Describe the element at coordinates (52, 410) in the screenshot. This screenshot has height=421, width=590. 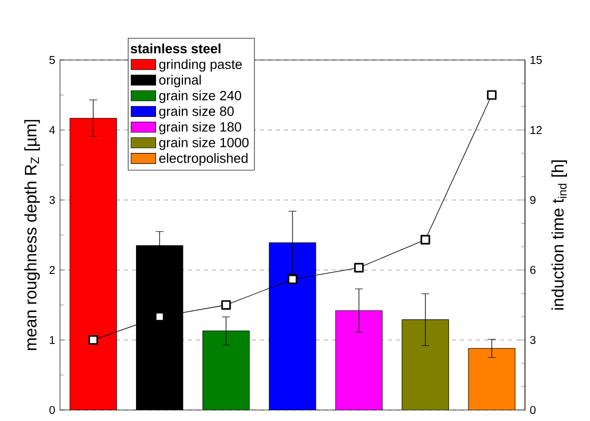
I see `y-tick-label: 0` at that location.